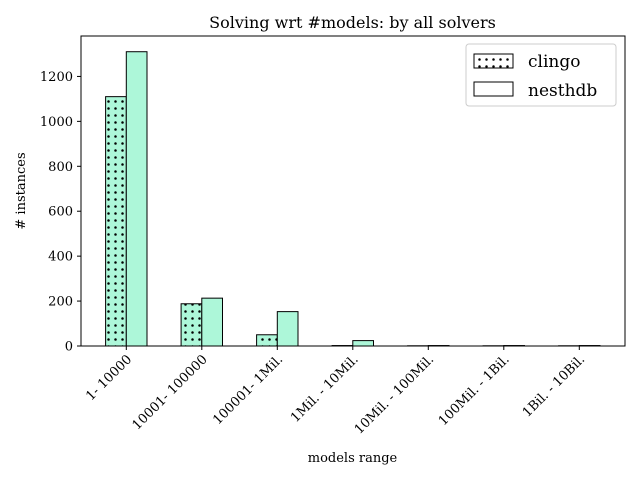  Describe the element at coordinates (170, 392) in the screenshot. I see `x-tick-label: 10001- 100000` at that location.